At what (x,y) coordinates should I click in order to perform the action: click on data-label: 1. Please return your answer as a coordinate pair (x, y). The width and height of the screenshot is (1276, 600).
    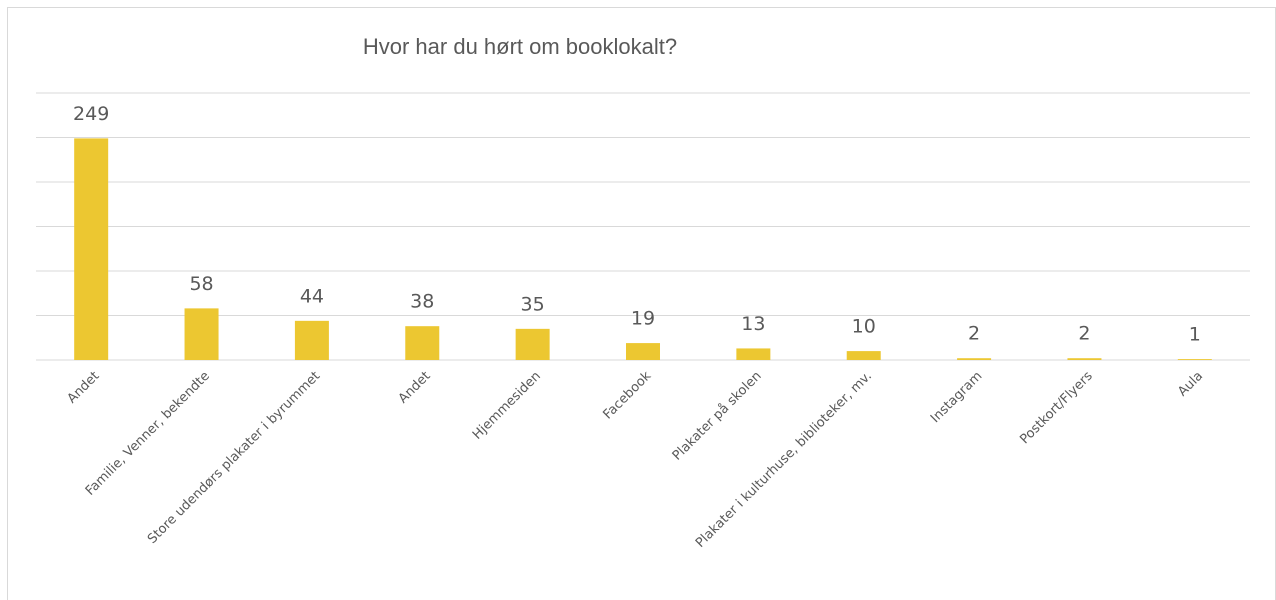
    Looking at the image, I should click on (1195, 335).